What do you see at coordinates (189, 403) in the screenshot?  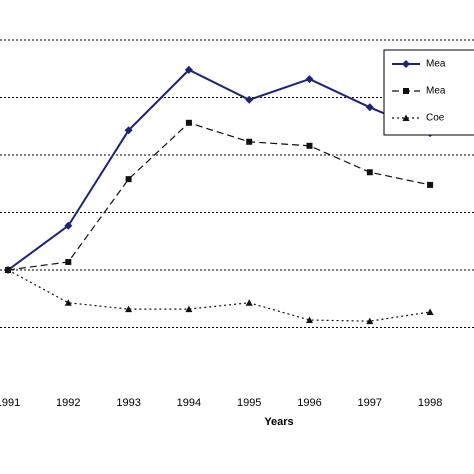 I see `x-tick-label: 1994` at bounding box center [189, 403].